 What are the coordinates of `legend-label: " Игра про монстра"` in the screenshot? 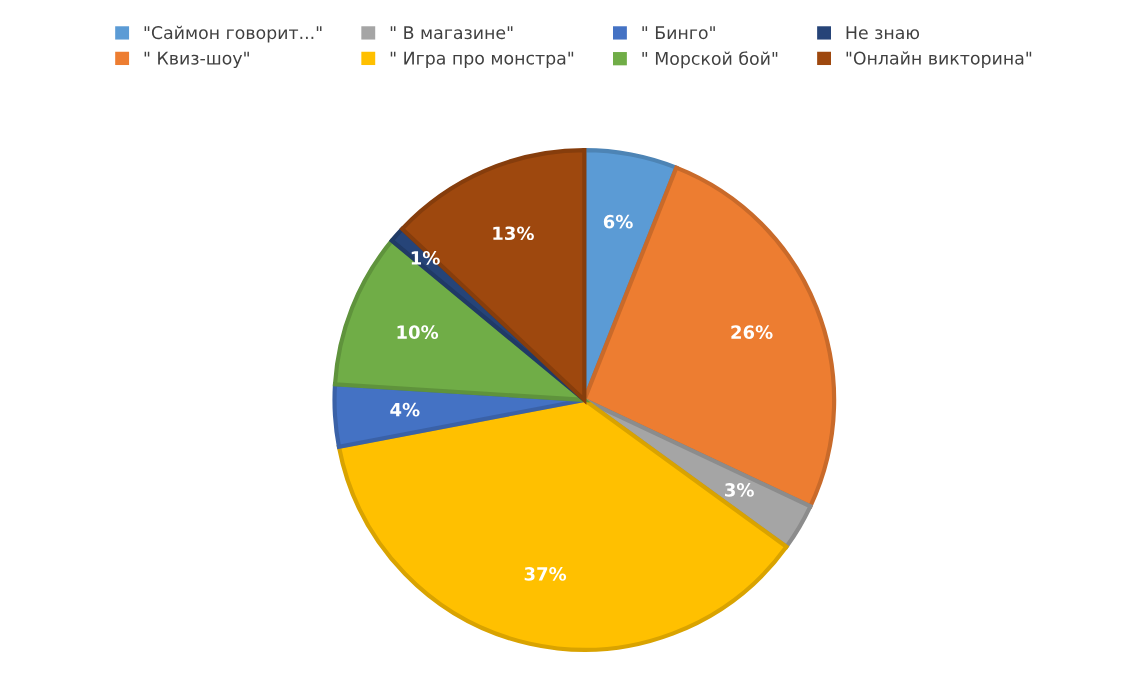 It's located at (482, 60).